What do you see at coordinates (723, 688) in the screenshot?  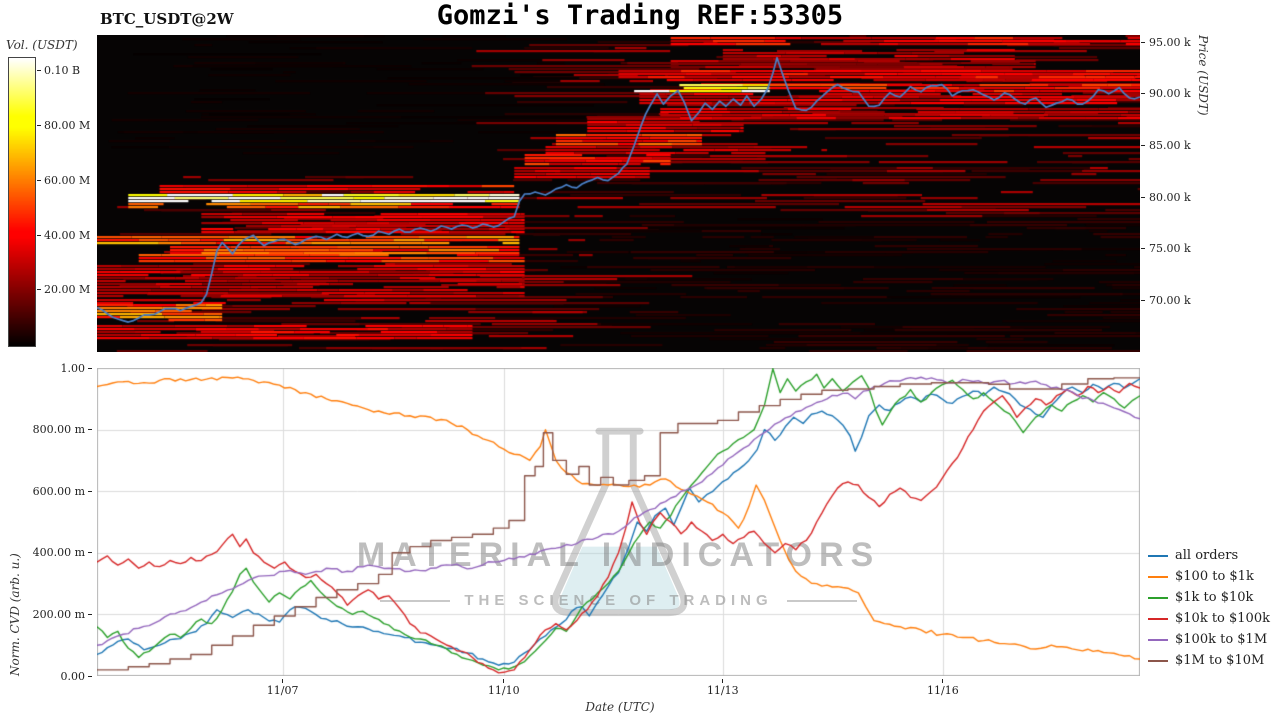 I see `cvd-xtick-label: 11/13` at bounding box center [723, 688].